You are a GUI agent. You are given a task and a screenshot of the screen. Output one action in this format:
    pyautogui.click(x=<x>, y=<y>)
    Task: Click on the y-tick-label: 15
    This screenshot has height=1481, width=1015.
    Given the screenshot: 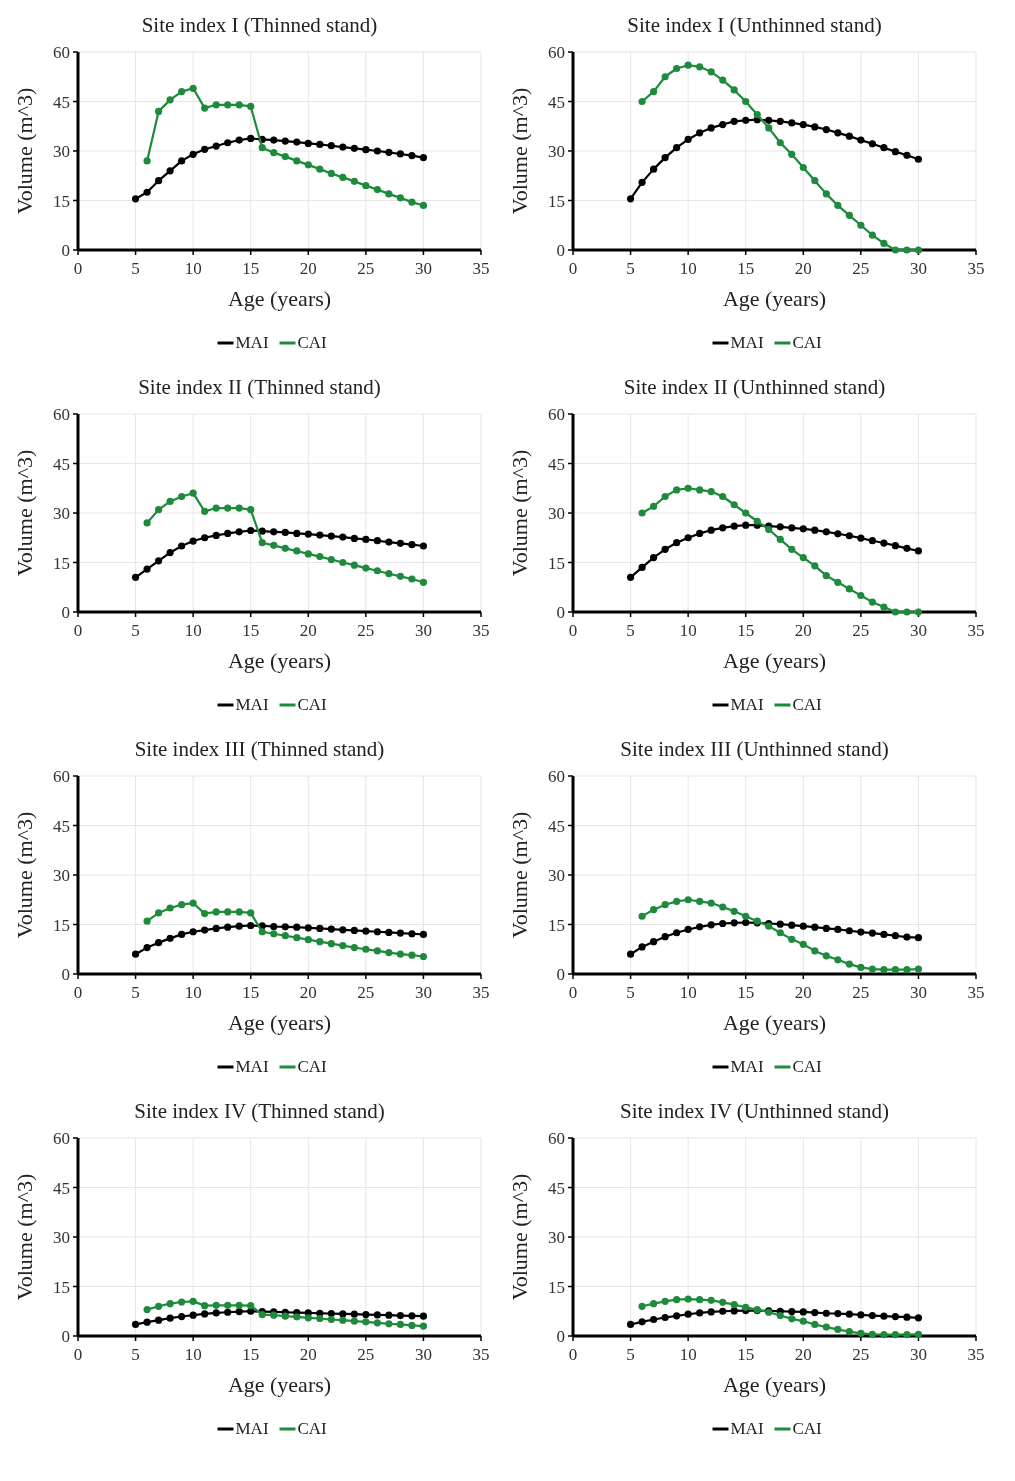 What is the action you would take?
    pyautogui.click(x=556, y=563)
    